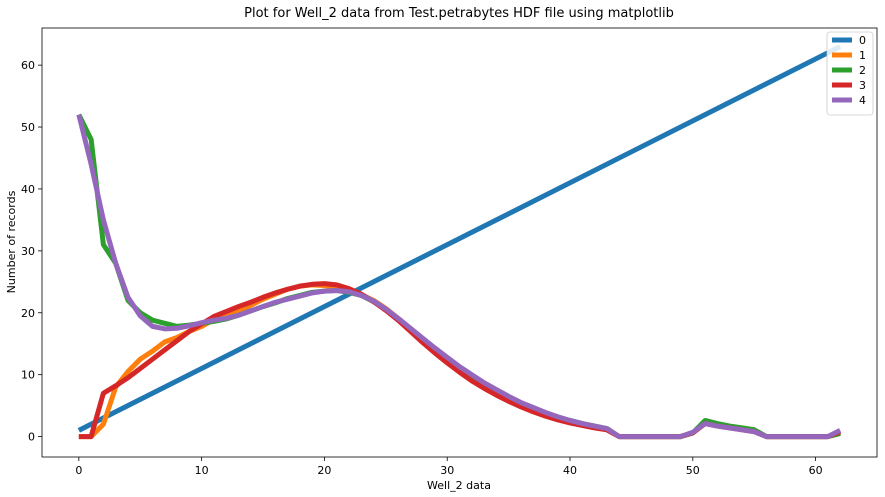 The image size is (885, 497). I want to click on y-axis-title: Number of records, so click(11, 241).